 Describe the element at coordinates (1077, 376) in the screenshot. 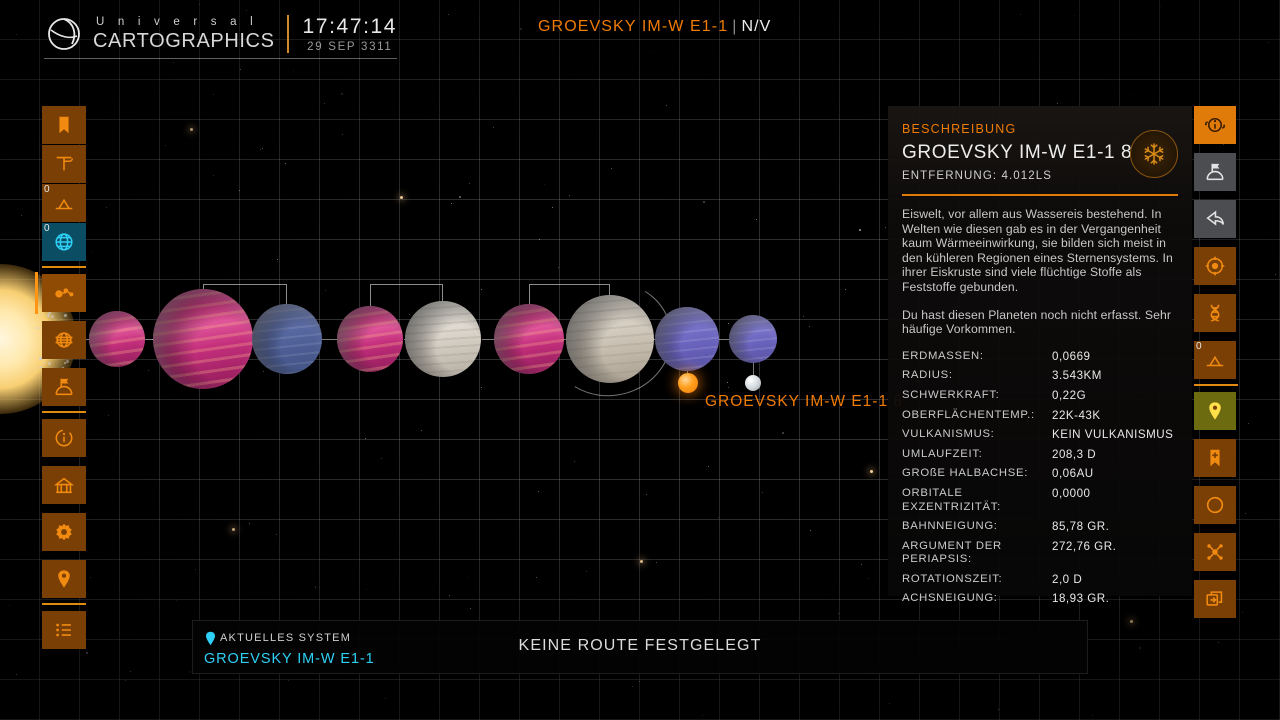

I see `stat-value: 3.543KM` at that location.